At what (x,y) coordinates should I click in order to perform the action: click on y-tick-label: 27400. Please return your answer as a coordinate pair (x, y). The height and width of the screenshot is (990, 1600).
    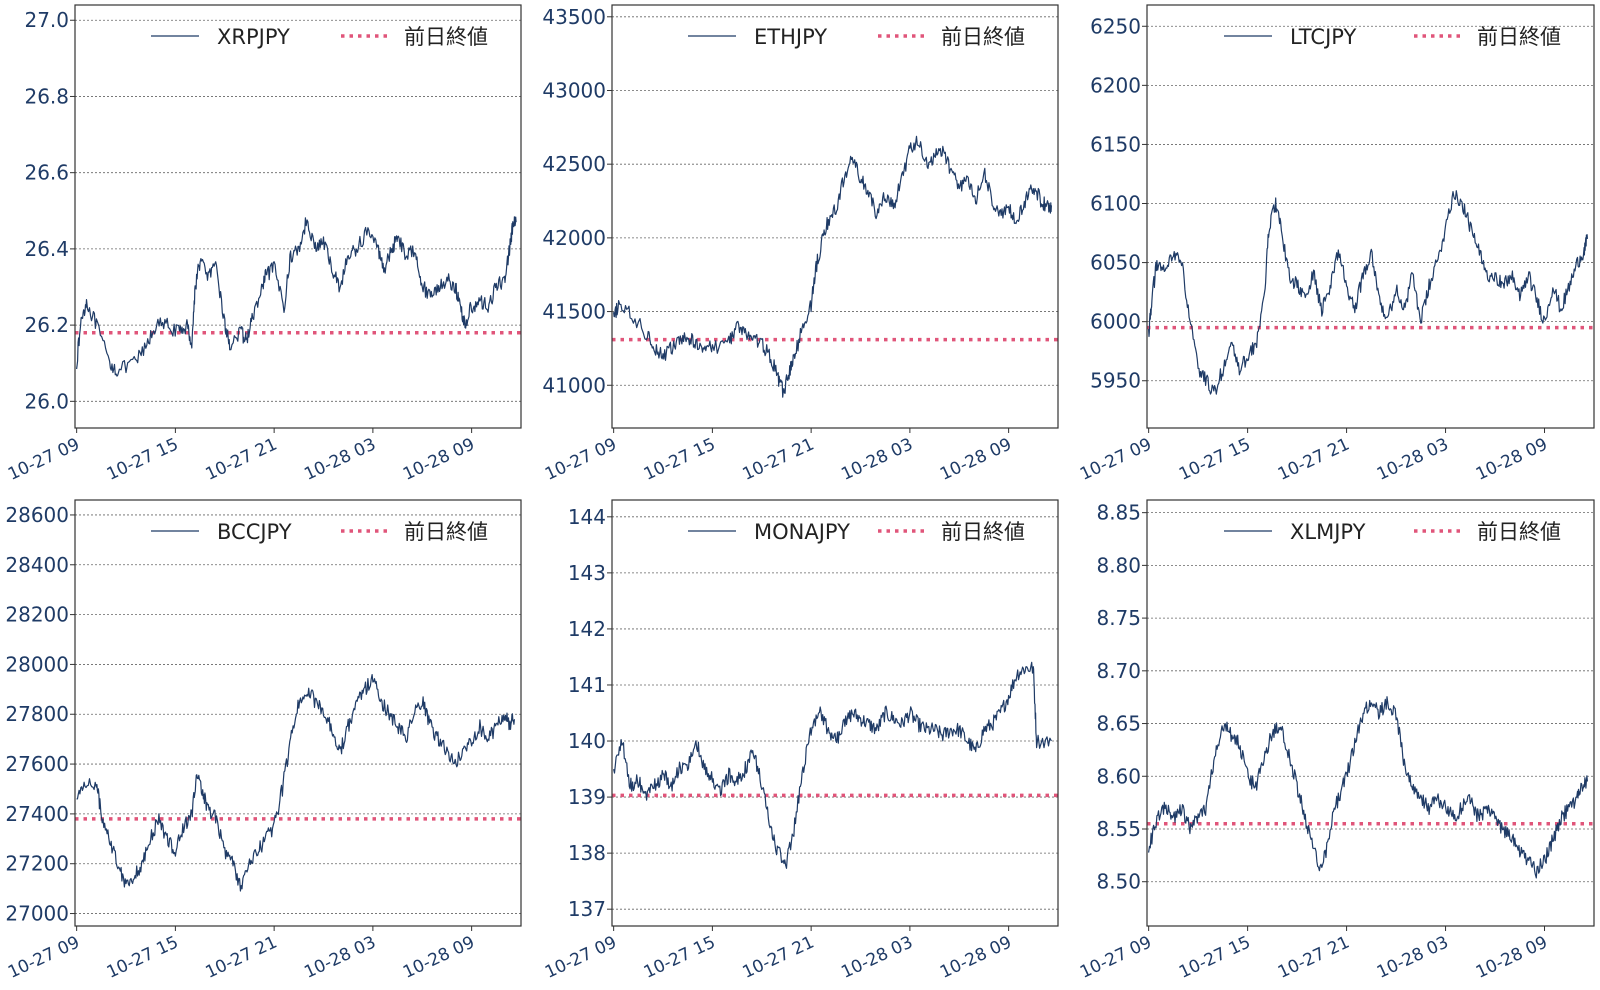
    Looking at the image, I should click on (37, 814).